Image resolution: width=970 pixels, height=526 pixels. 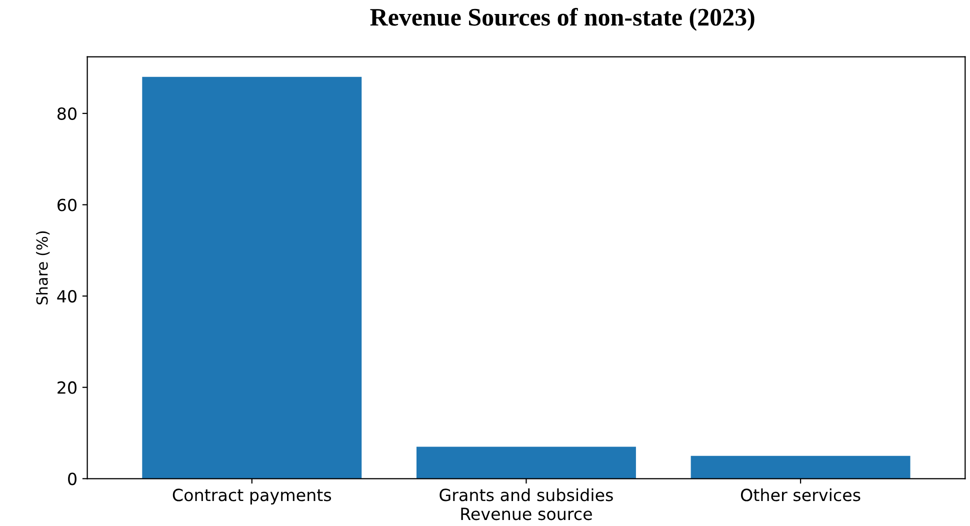 What do you see at coordinates (526, 495) in the screenshot?
I see `x-tick-label: Grants and subsidies` at bounding box center [526, 495].